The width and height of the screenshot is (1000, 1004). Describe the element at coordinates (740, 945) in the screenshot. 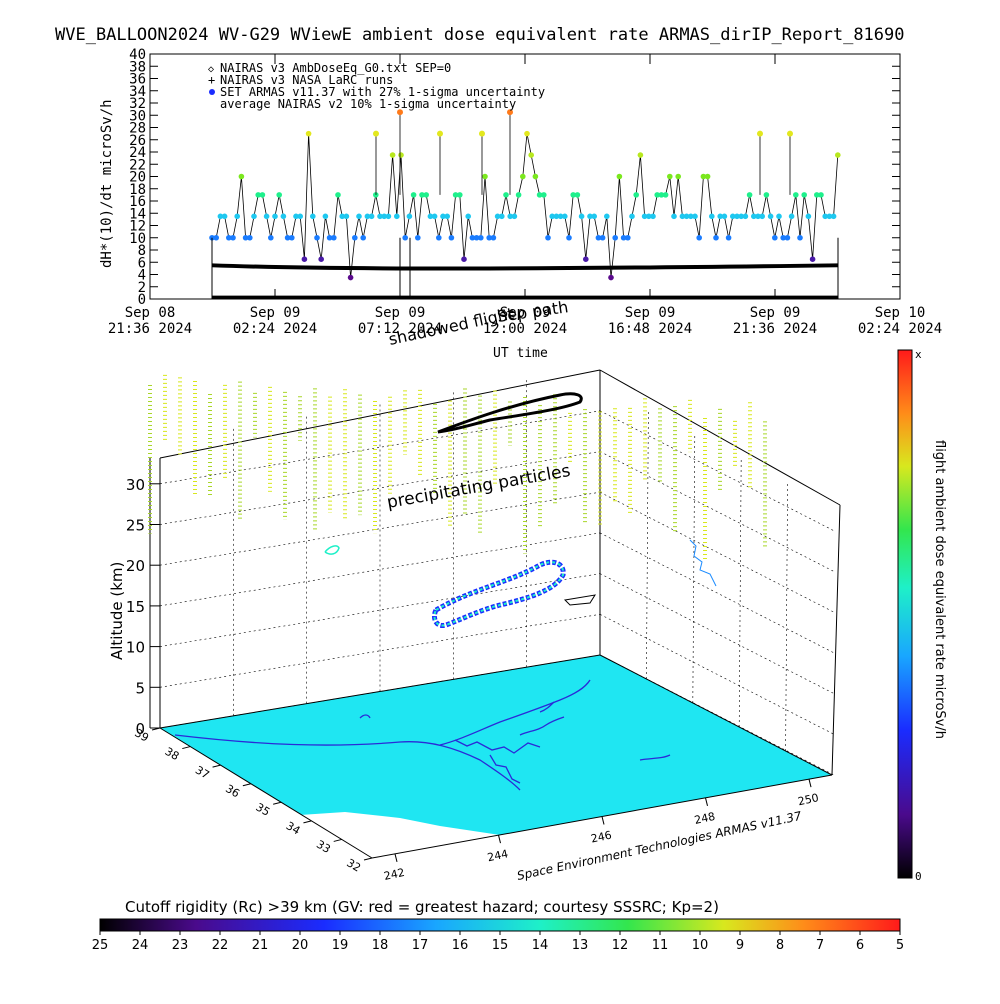

I see `colorbar-tick-label: 9` at that location.